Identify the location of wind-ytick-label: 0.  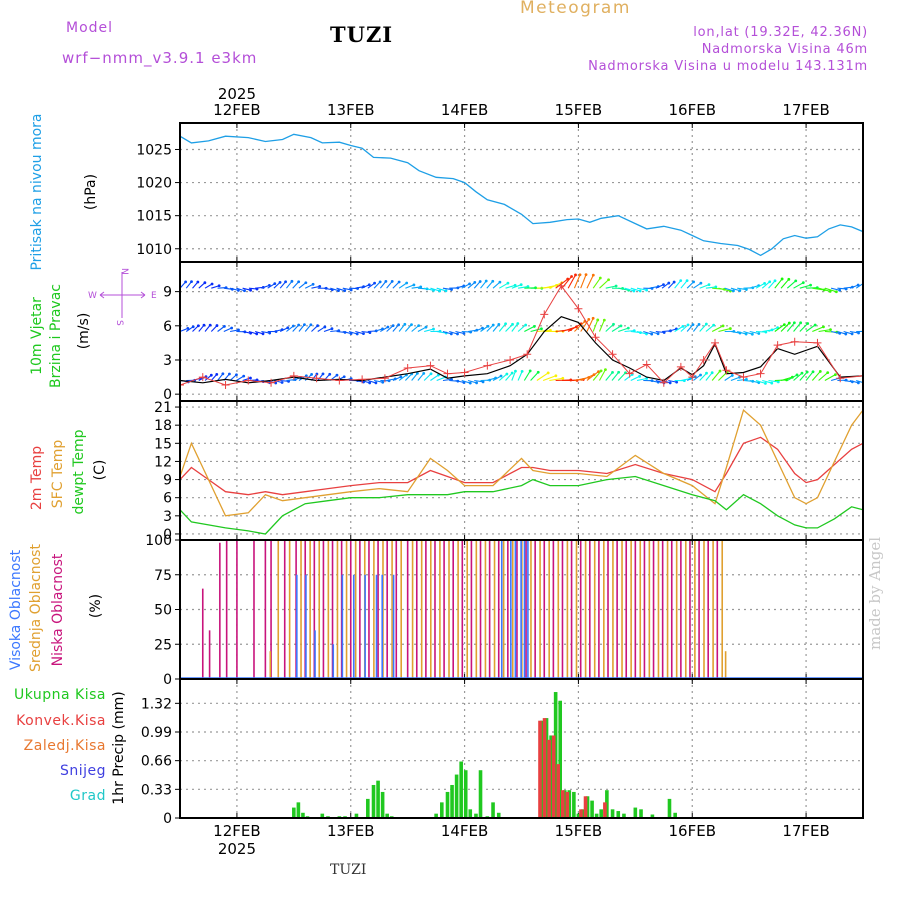
(167, 395).